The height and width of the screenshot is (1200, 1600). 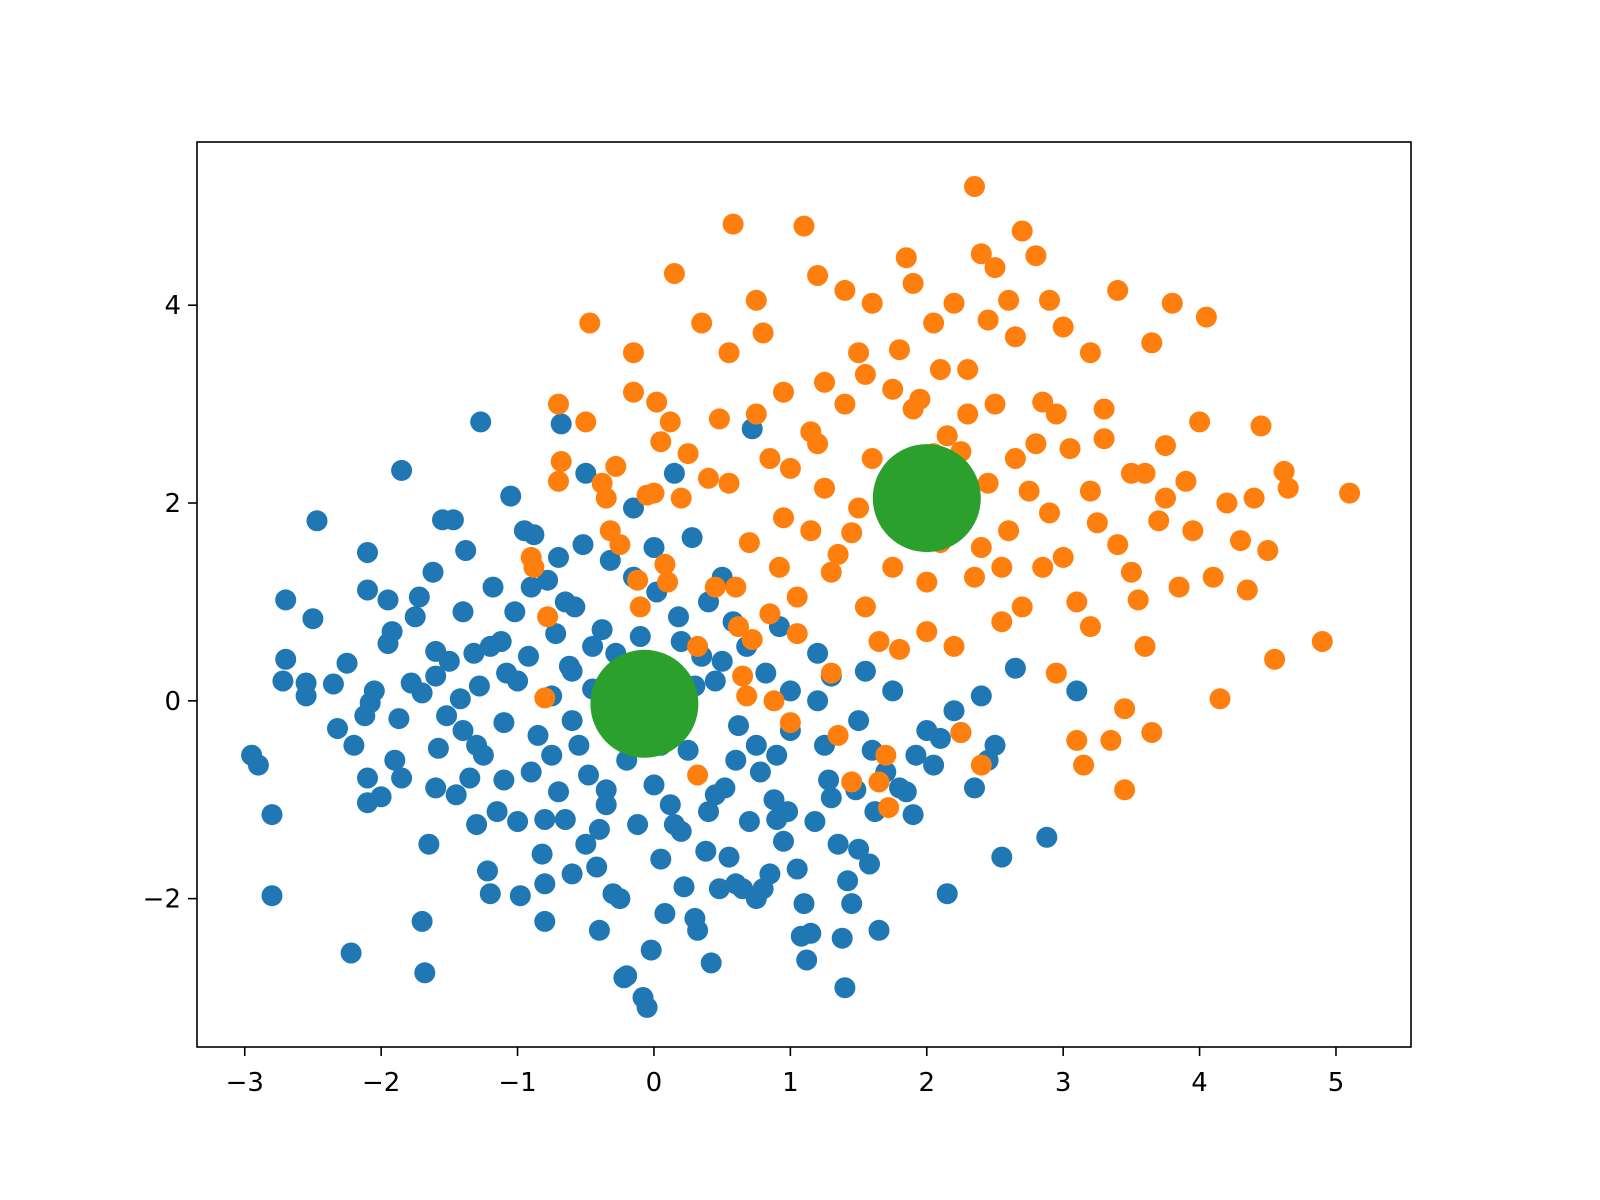 I want to click on x-tick-label: −2, so click(x=381, y=1083).